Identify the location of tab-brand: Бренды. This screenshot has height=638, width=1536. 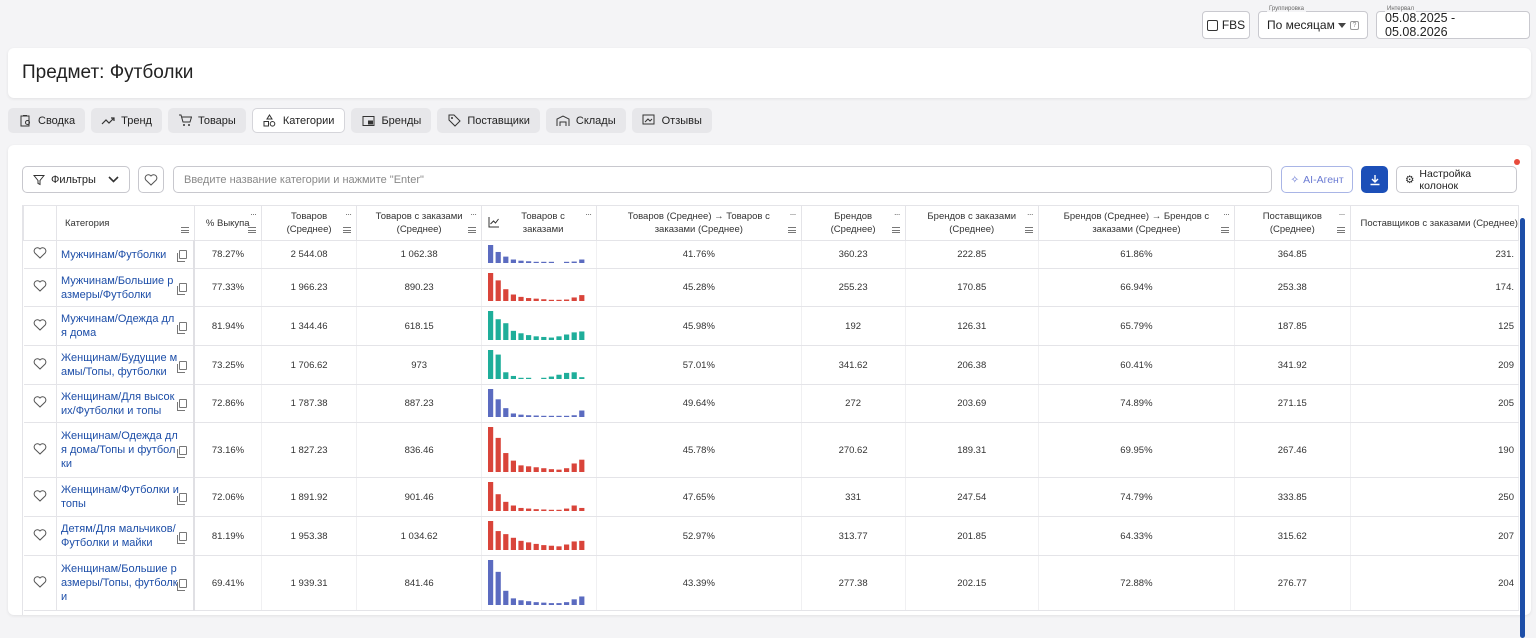
(391, 120).